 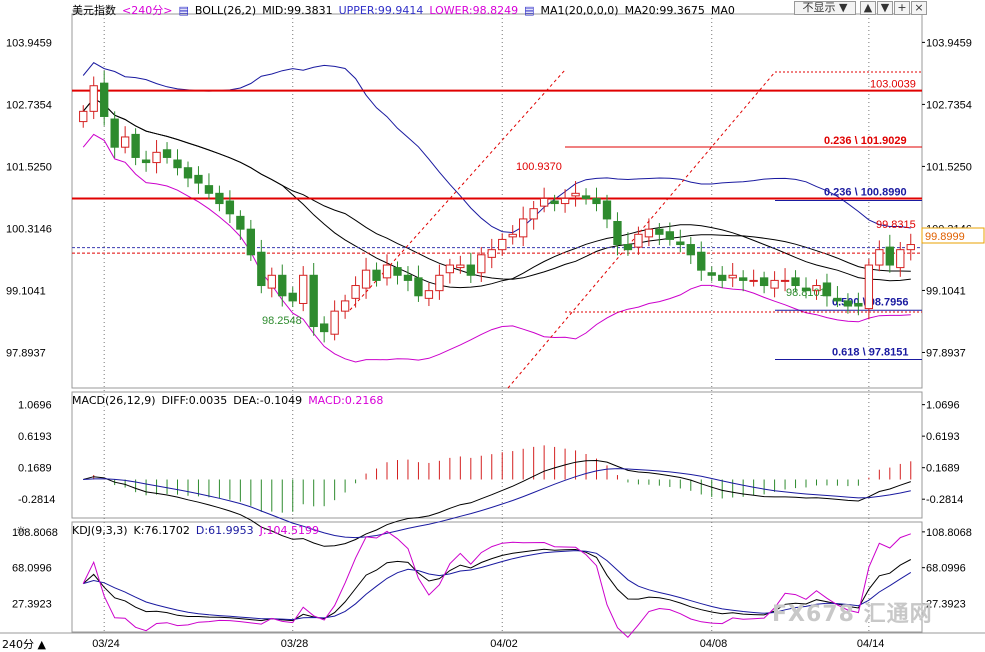 I want to click on price-tick-label: 103.9459, so click(x=949, y=43).